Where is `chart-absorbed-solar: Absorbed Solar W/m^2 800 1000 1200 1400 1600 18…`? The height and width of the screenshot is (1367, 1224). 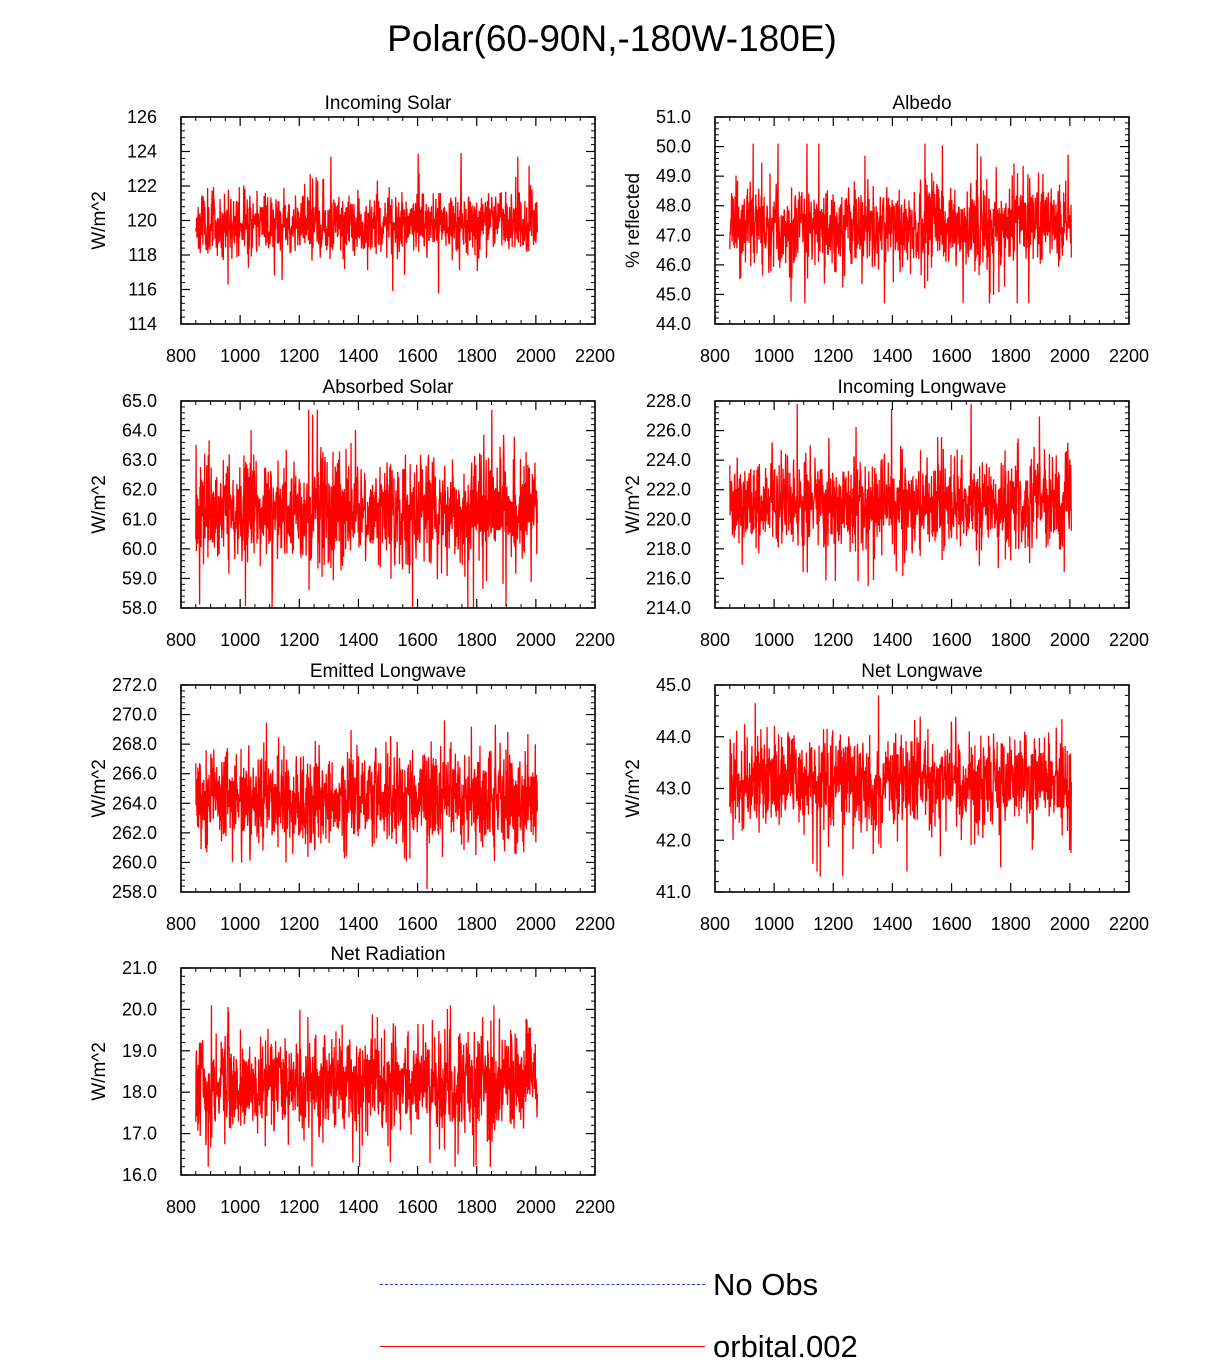
chart-absorbed-solar: Absorbed Solar W/m^2 800 1000 1200 1400 1600 18… is located at coordinates (352, 513).